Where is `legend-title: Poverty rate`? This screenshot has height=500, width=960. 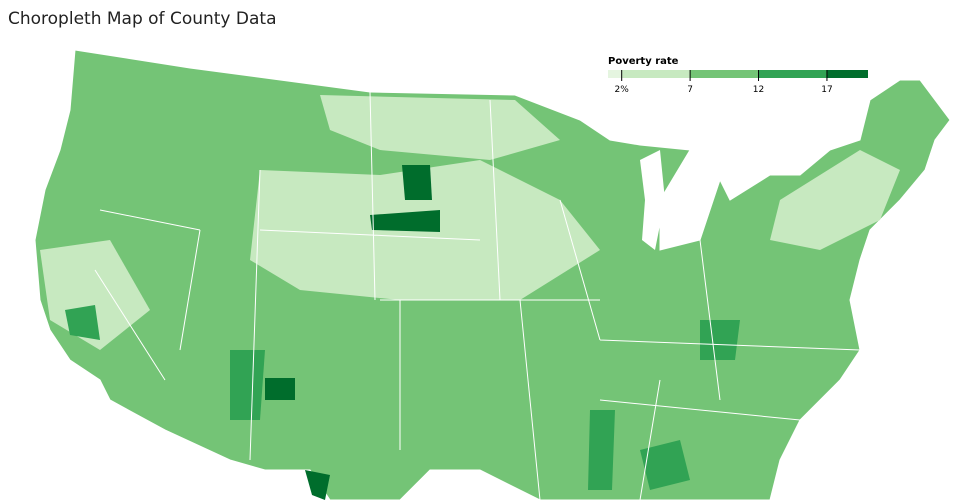
legend-title: Poverty rate is located at coordinates (643, 61).